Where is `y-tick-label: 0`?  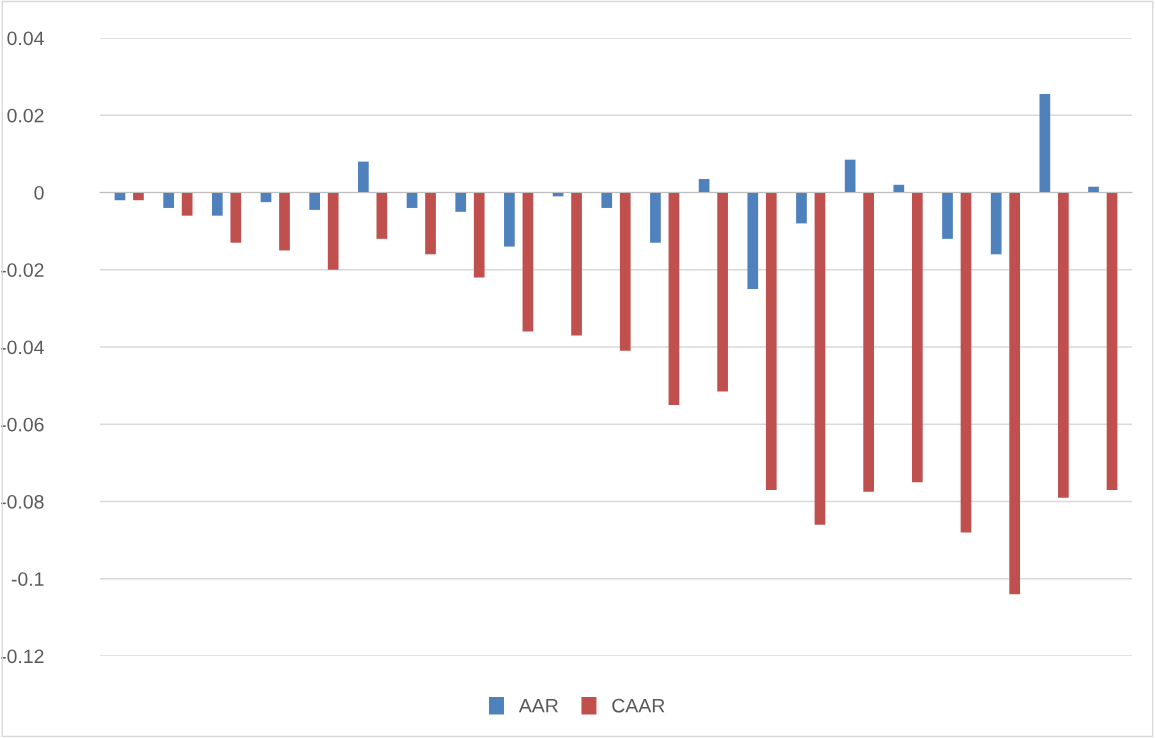
y-tick-label: 0 is located at coordinates (39, 192).